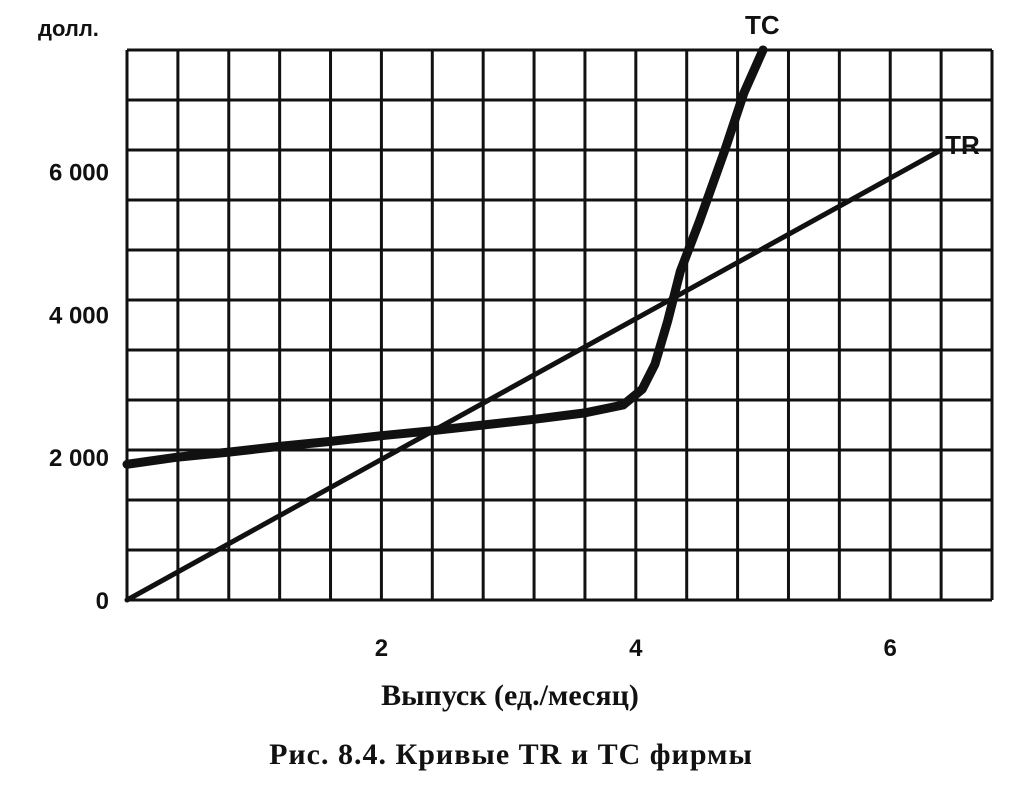 This screenshot has height=799, width=1022. What do you see at coordinates (79, 458) in the screenshot?
I see `y-tick-label: 2 000` at bounding box center [79, 458].